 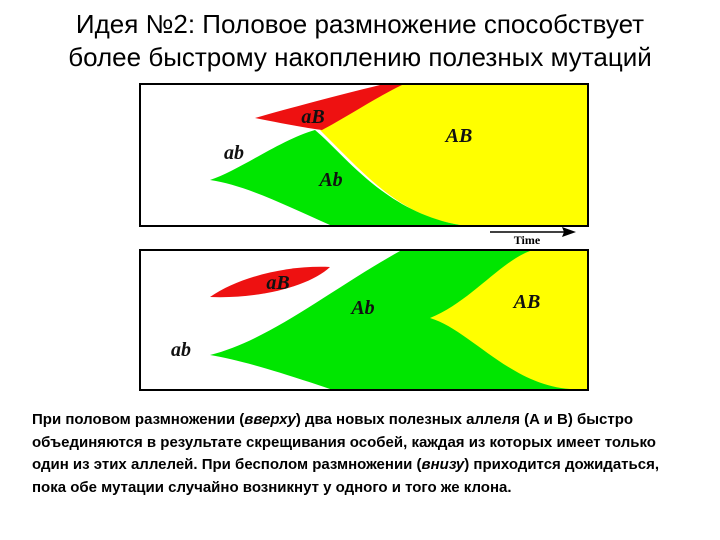 I want to click on caption-emphasis: внизу, so click(x=443, y=464).